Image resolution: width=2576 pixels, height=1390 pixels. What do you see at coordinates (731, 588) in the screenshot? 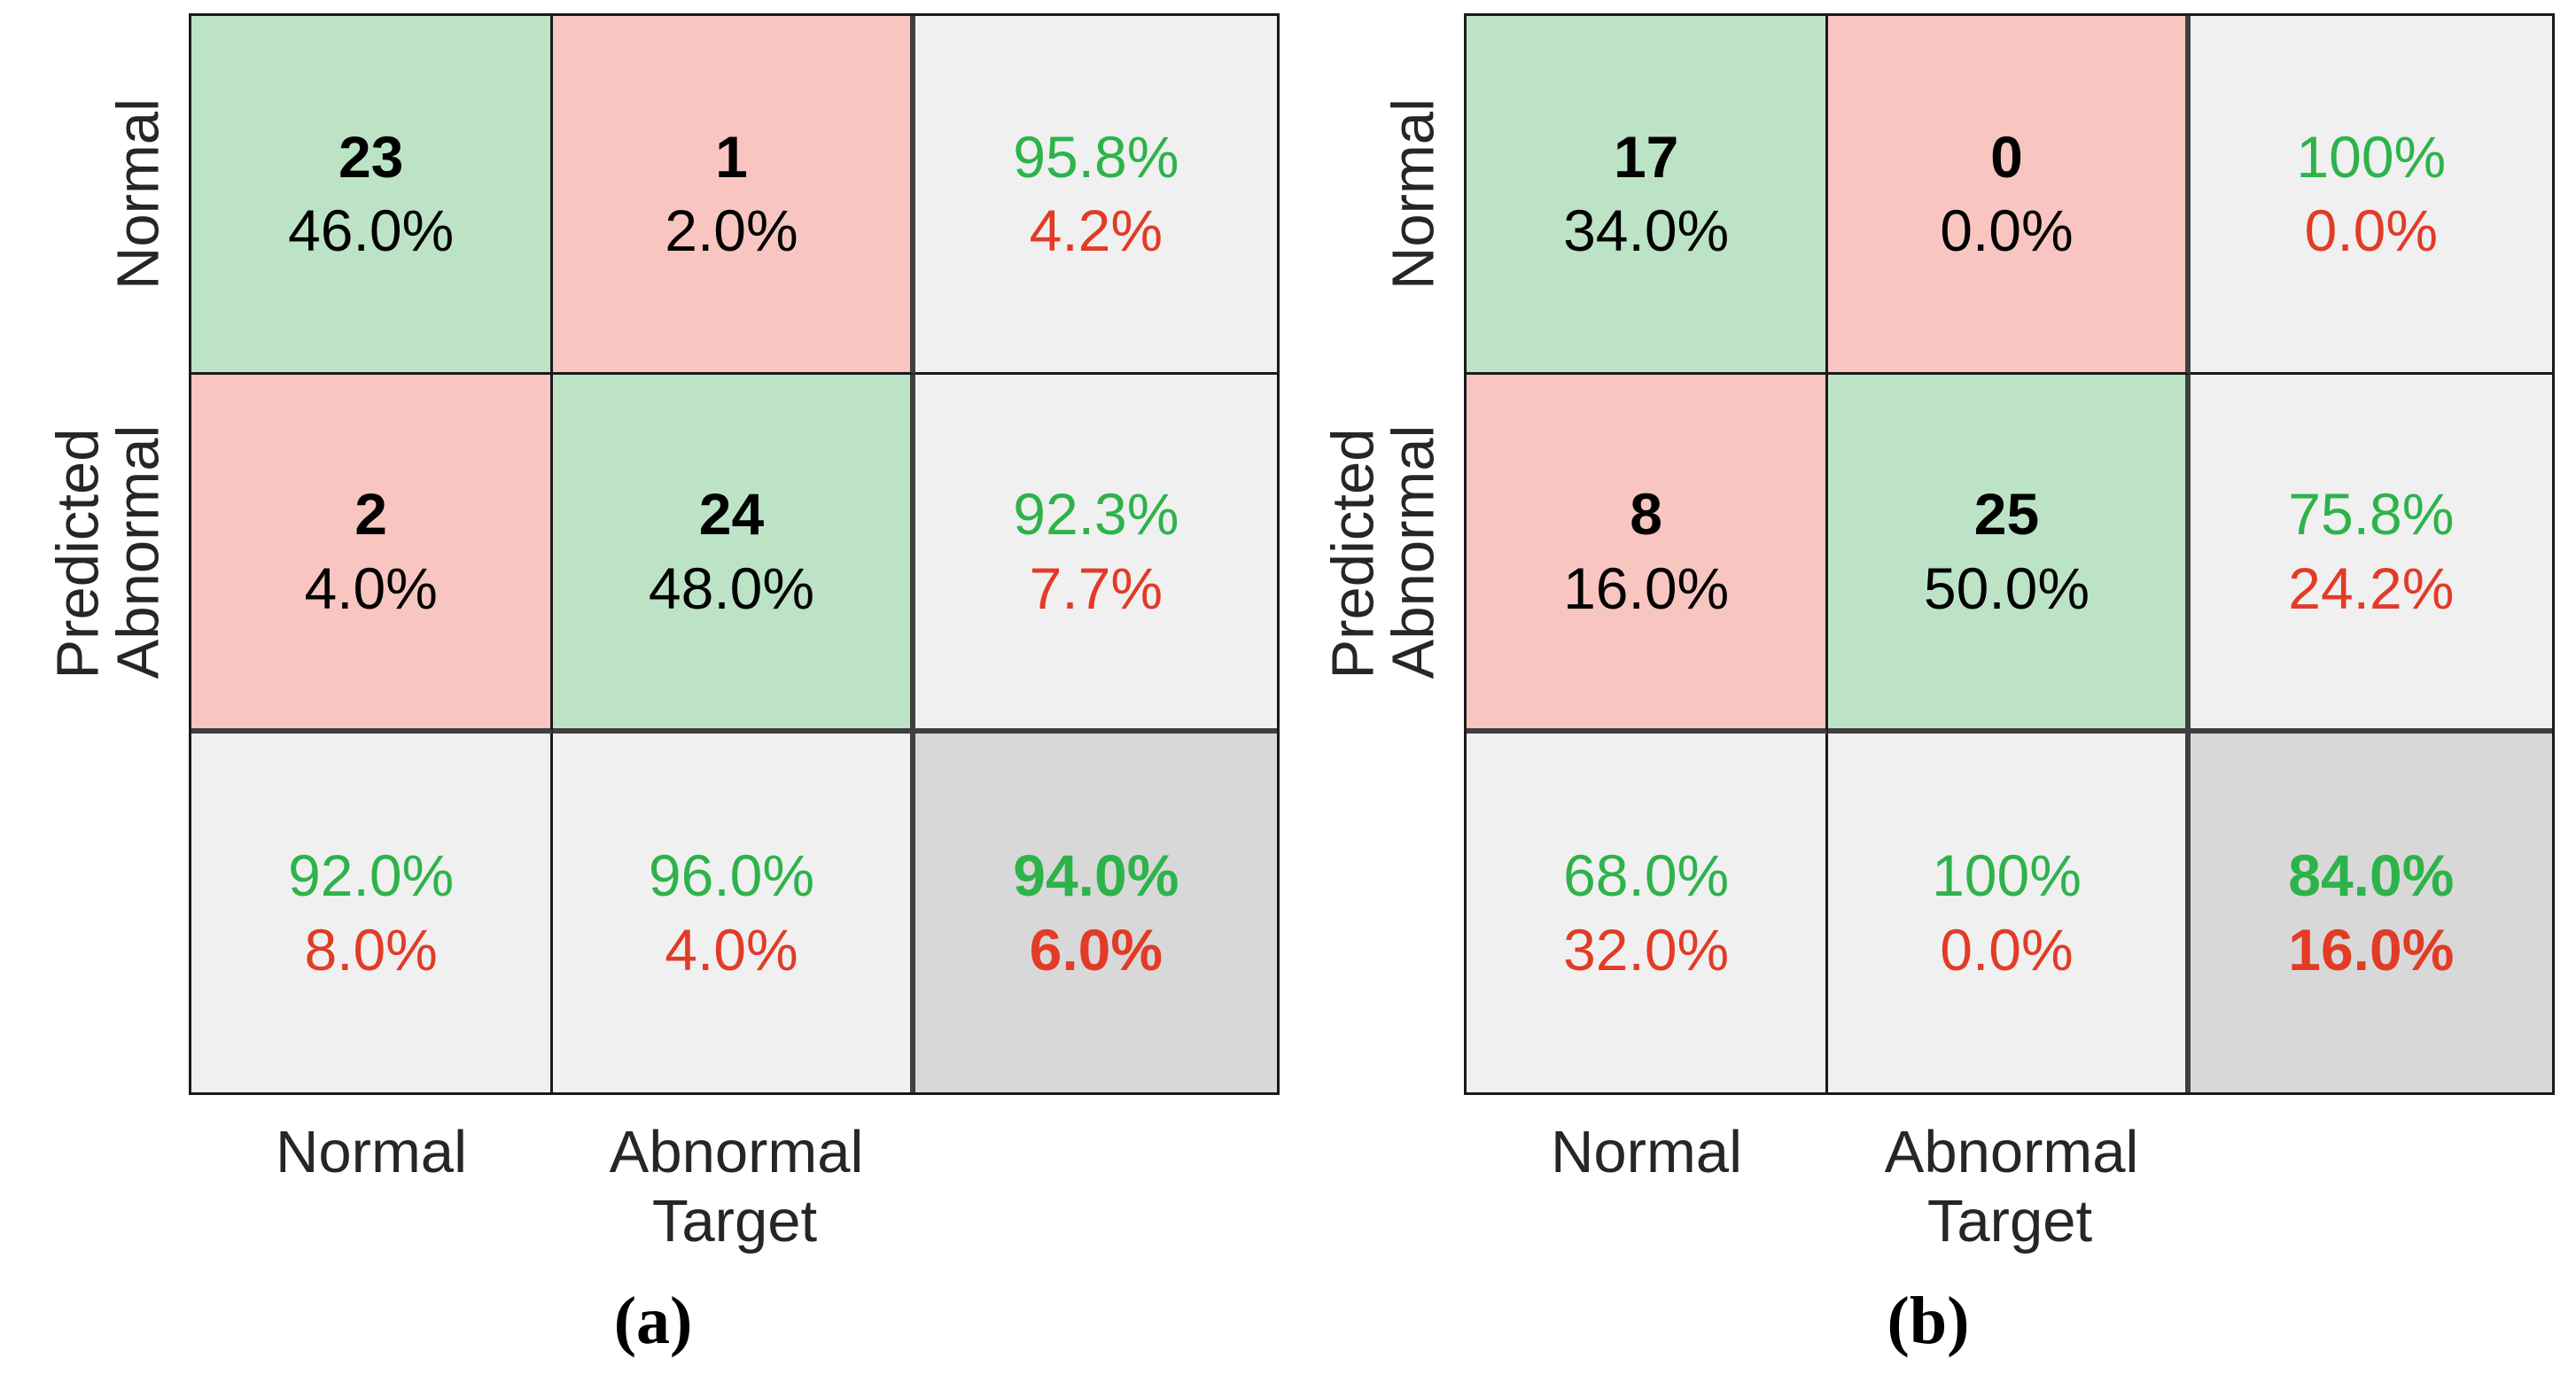
I see `cell-percent: 48.0%` at bounding box center [731, 588].